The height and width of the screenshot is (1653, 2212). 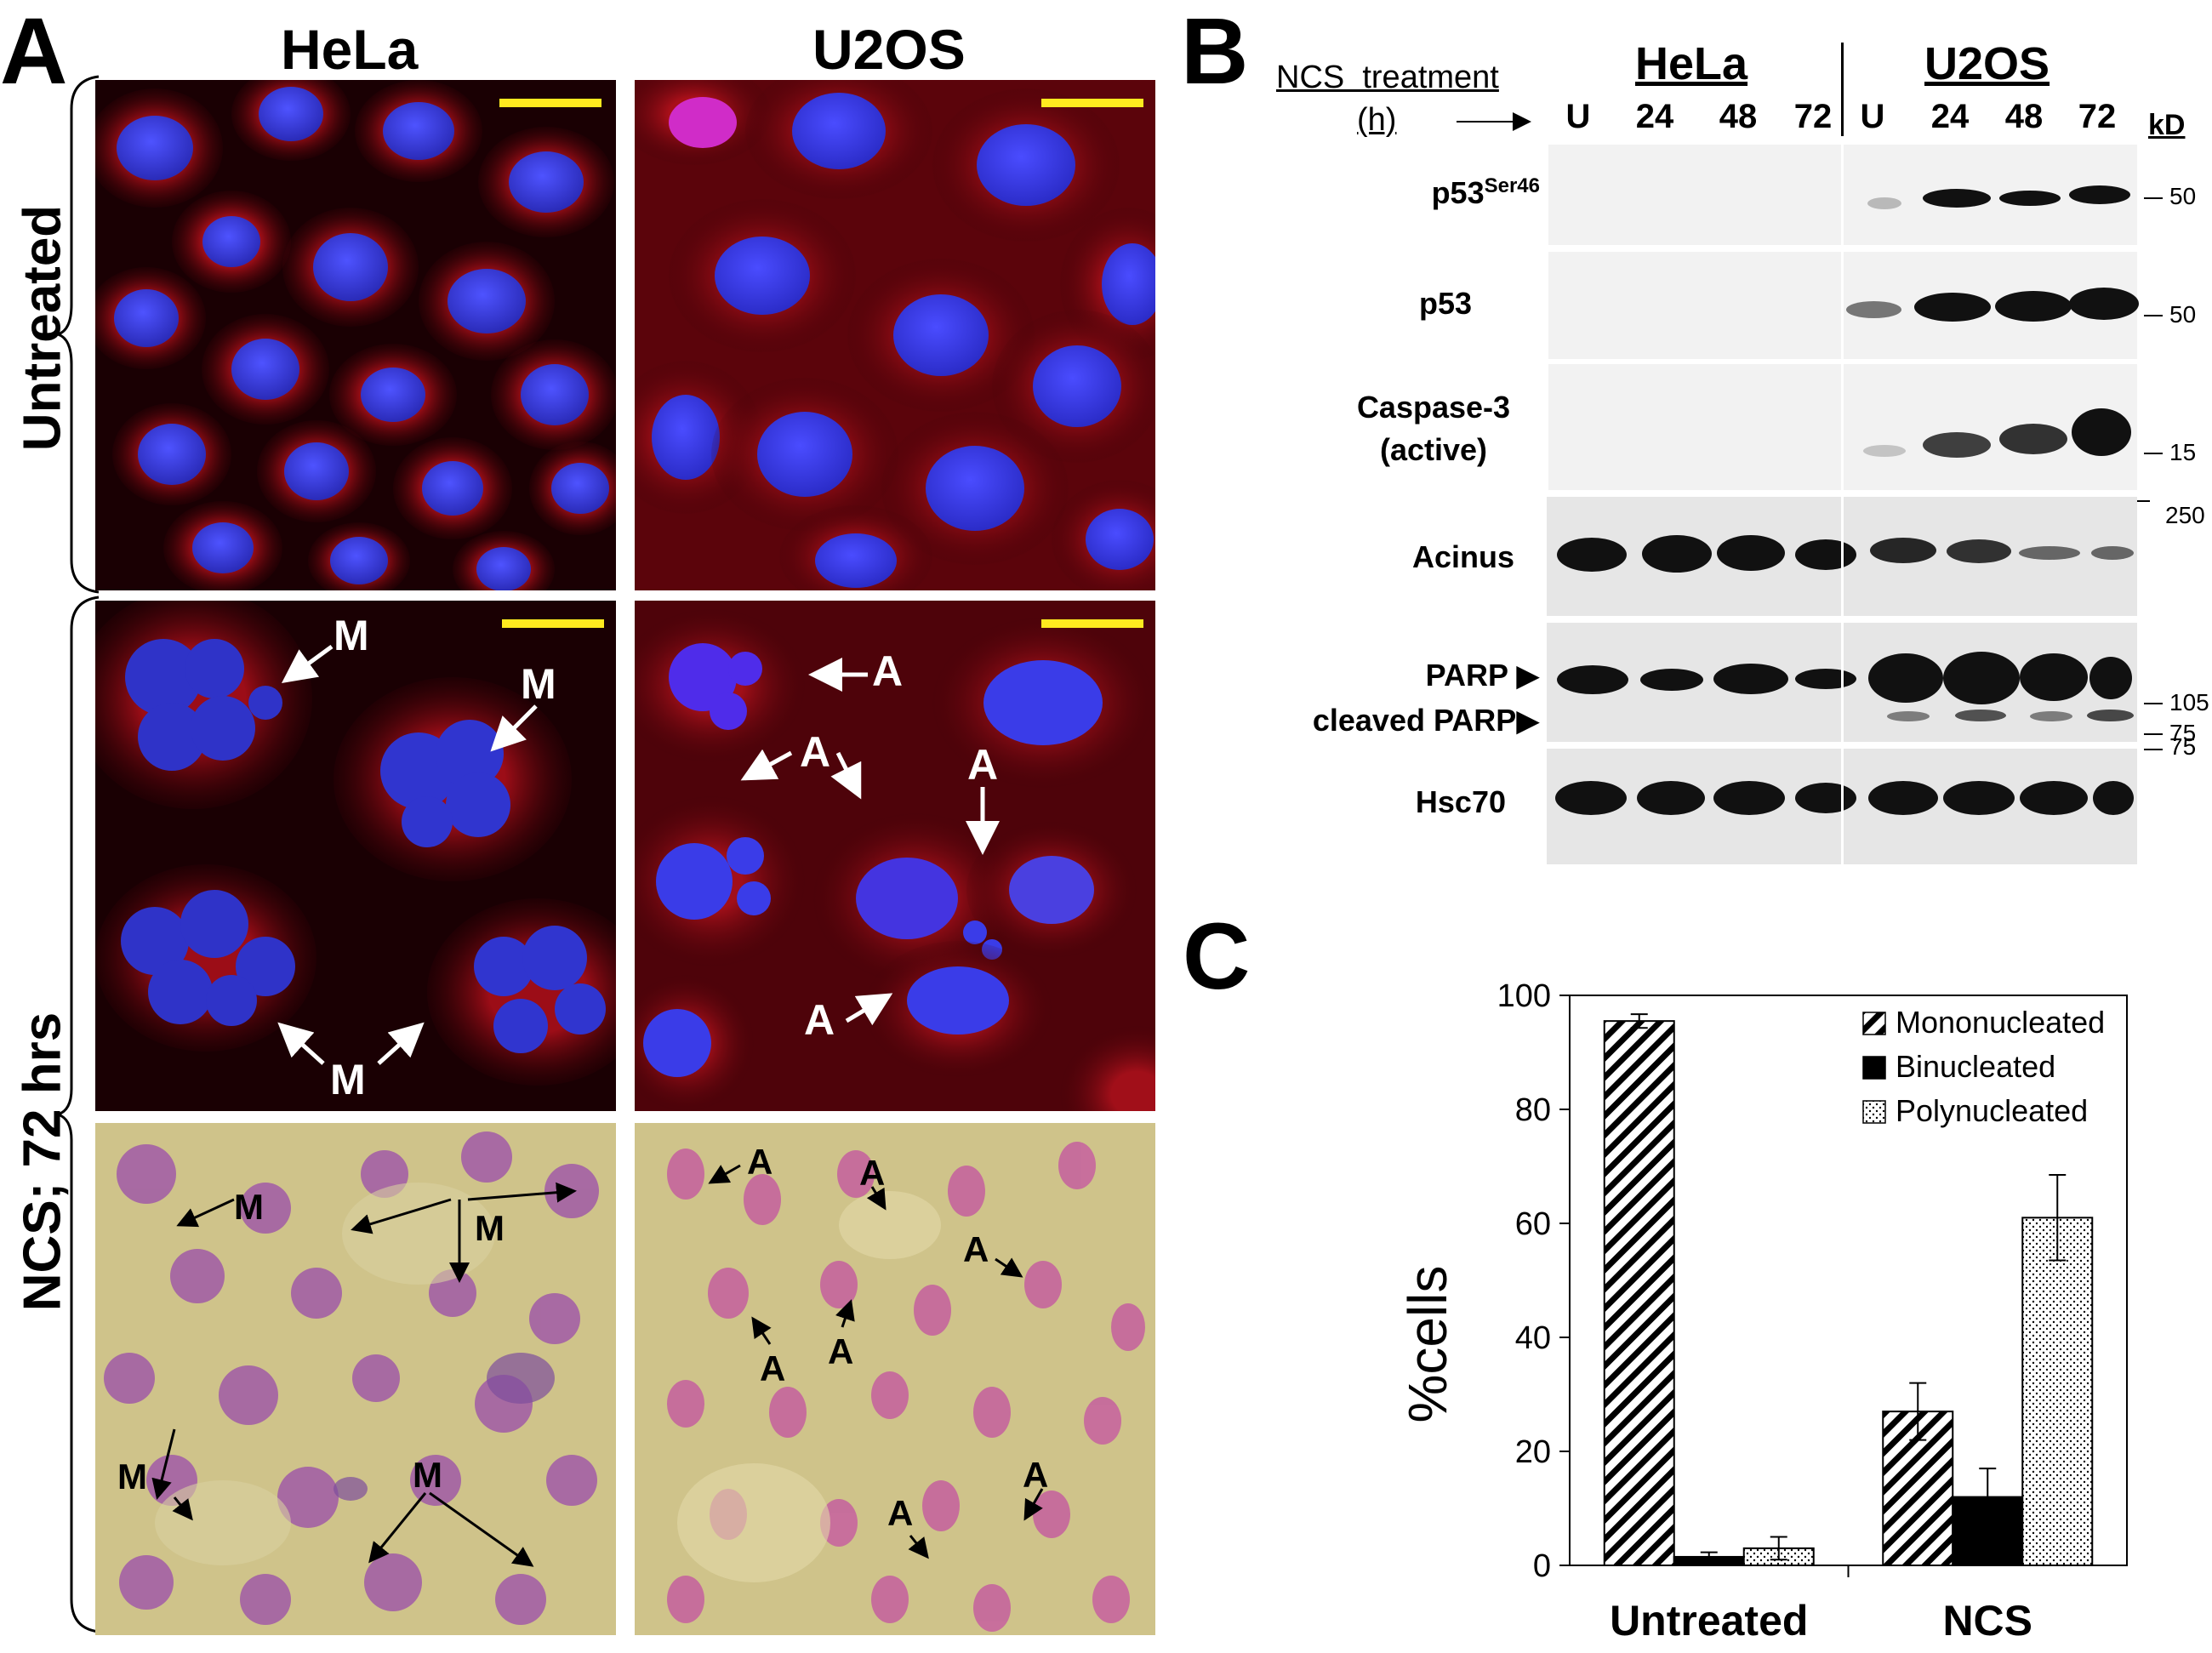 I want to click on lane-label: 72, so click(x=1813, y=117).